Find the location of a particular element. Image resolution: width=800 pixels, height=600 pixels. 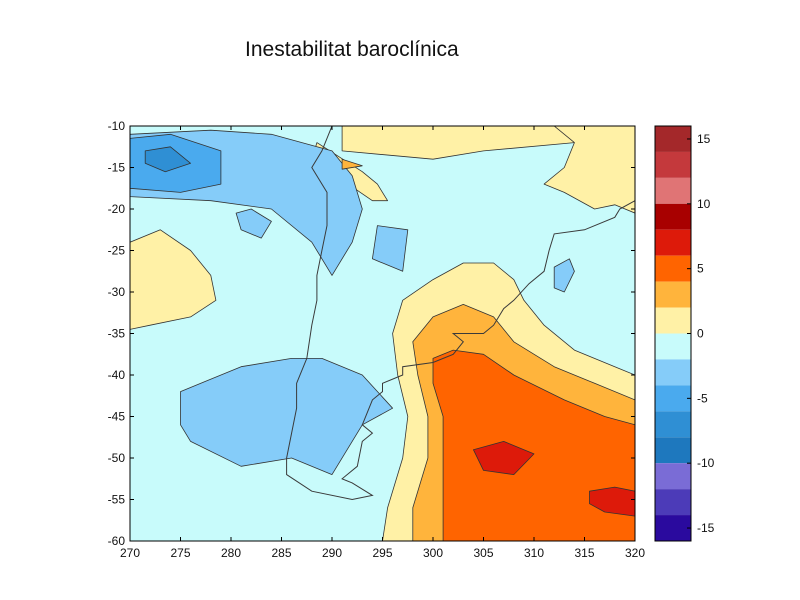

y-tick-label: -15 is located at coordinates (117, 168).